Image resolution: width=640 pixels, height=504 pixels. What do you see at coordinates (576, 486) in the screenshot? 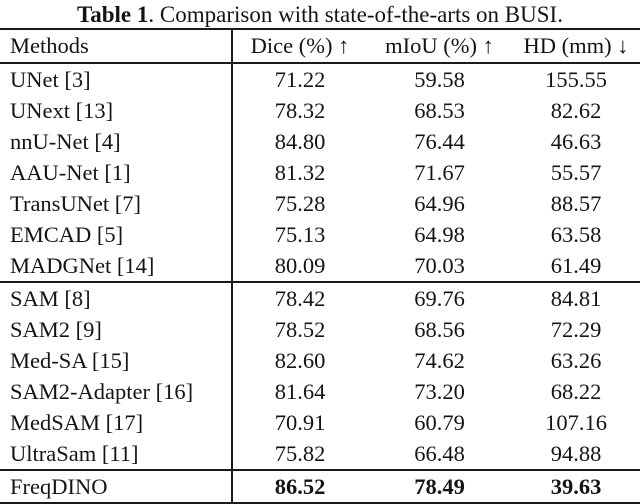
I see `hd-value: 39.63` at bounding box center [576, 486].